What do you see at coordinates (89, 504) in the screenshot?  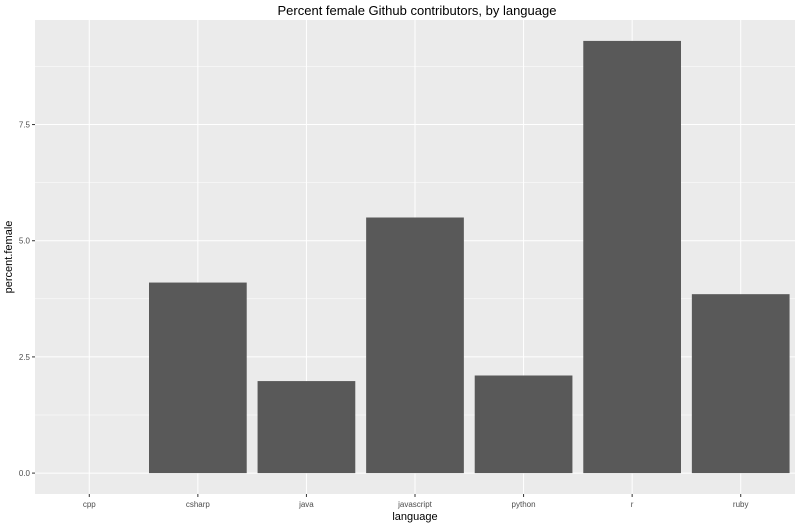 I see `x-tick-label: cpp` at bounding box center [89, 504].